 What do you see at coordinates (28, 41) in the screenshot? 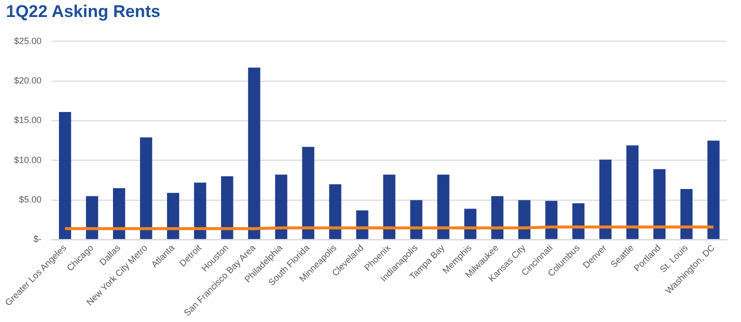
I see `y-tick-label: $25.00` at bounding box center [28, 41].